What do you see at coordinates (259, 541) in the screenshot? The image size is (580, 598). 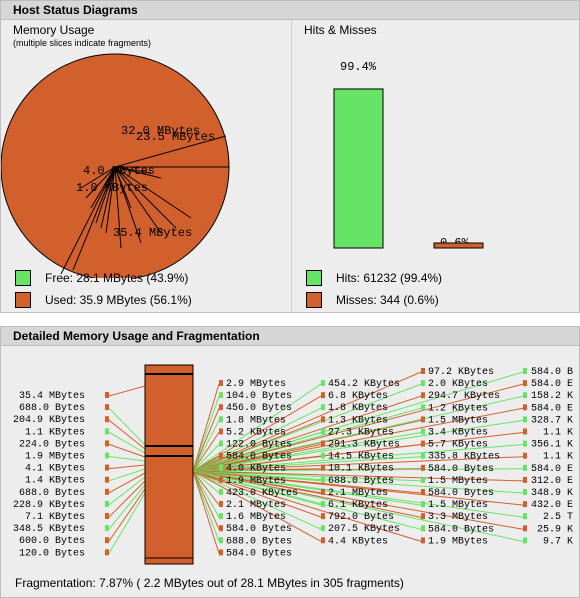 I see `frag-col2-label: 688.0 Bytes` at bounding box center [259, 541].